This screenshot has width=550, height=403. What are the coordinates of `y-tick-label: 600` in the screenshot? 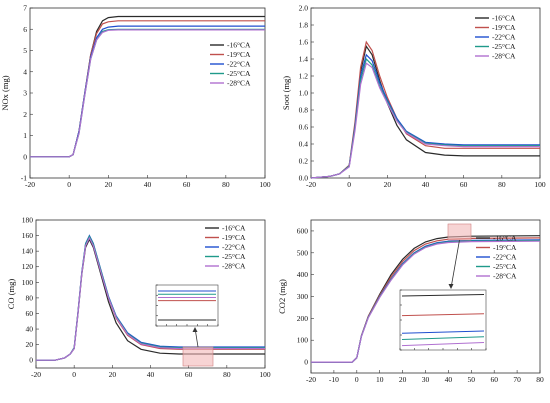 It's located at (303, 230).